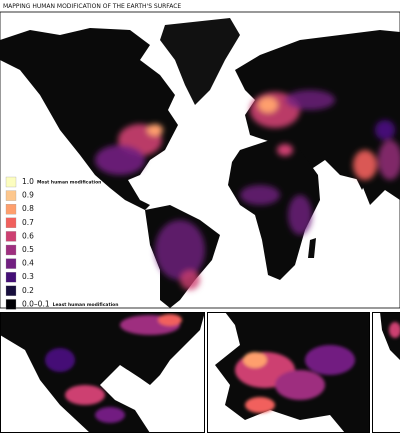 The height and width of the screenshot is (433, 400). What do you see at coordinates (28, 276) in the screenshot?
I see `legend-label: 0.3` at bounding box center [28, 276].